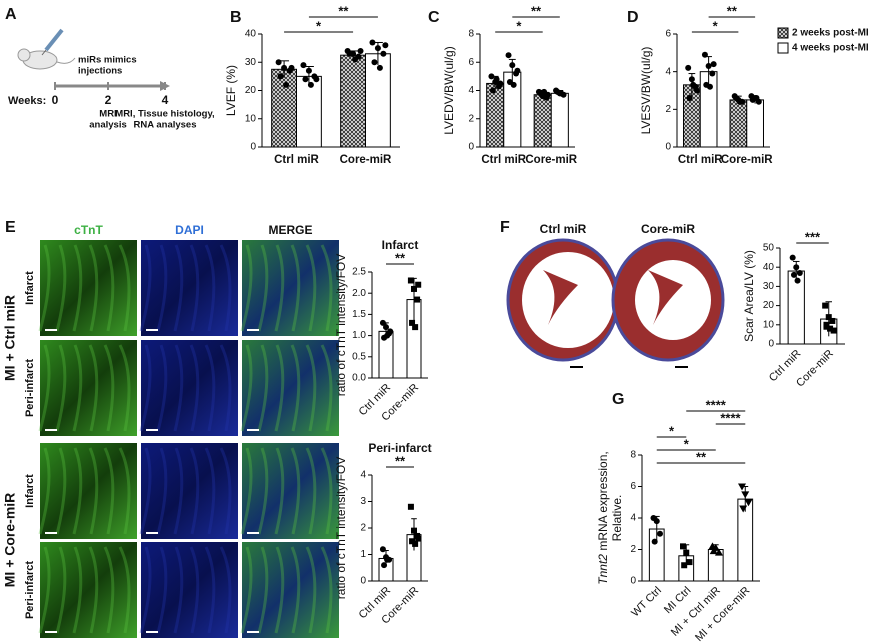  What do you see at coordinates (10, 540) in the screenshot?
I see `group-label: MI + Core-miR` at bounding box center [10, 540].